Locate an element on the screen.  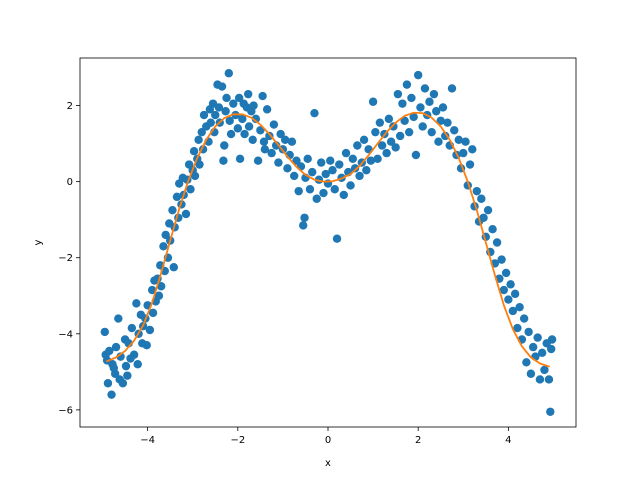
y-axis-label: y is located at coordinates (38, 242).